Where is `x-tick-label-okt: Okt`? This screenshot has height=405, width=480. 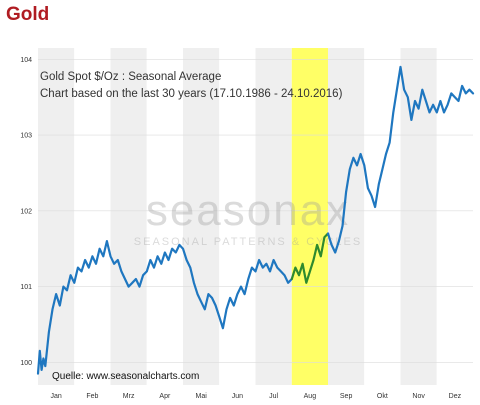 x-tick-label-okt: Okt is located at coordinates (382, 396).